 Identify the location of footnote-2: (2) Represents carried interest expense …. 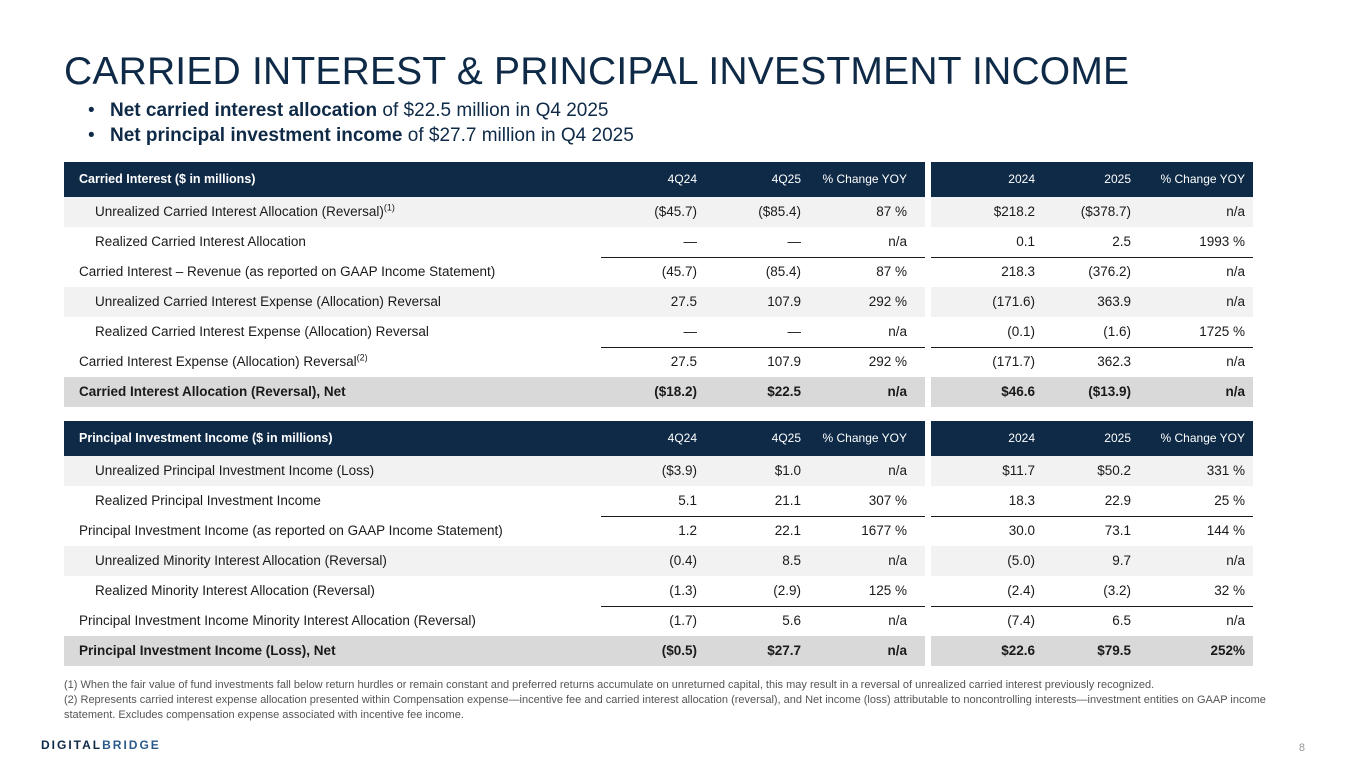
(665, 707).